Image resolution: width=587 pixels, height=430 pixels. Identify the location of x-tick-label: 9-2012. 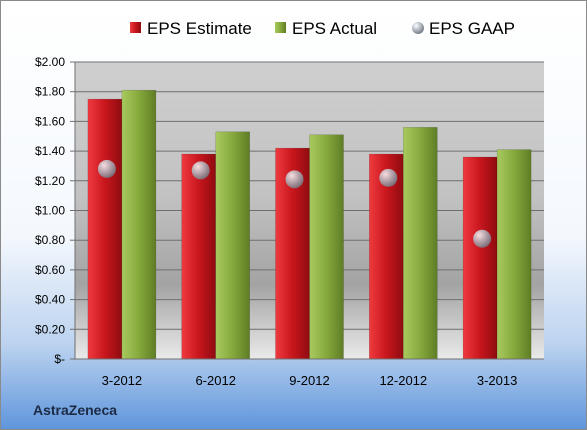
(309, 380).